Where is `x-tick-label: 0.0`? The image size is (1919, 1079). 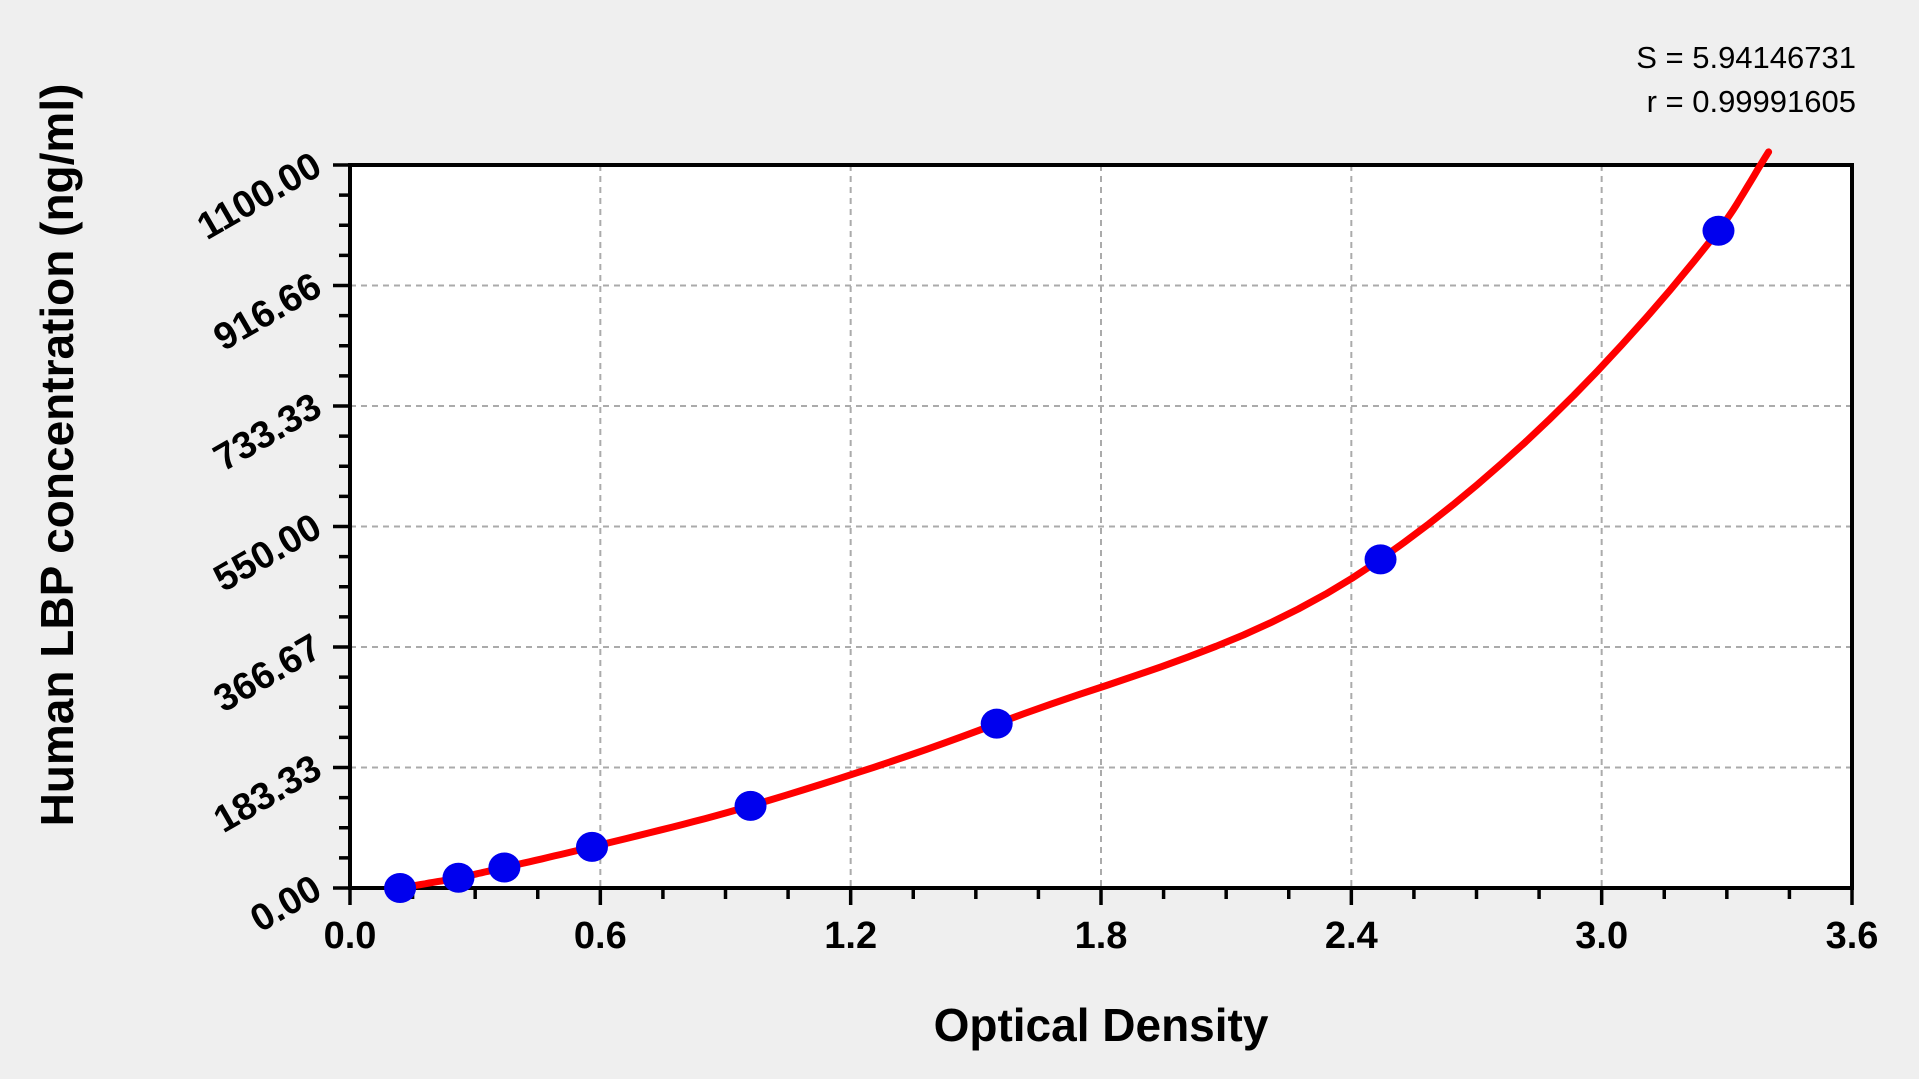
x-tick-label: 0.0 is located at coordinates (350, 936).